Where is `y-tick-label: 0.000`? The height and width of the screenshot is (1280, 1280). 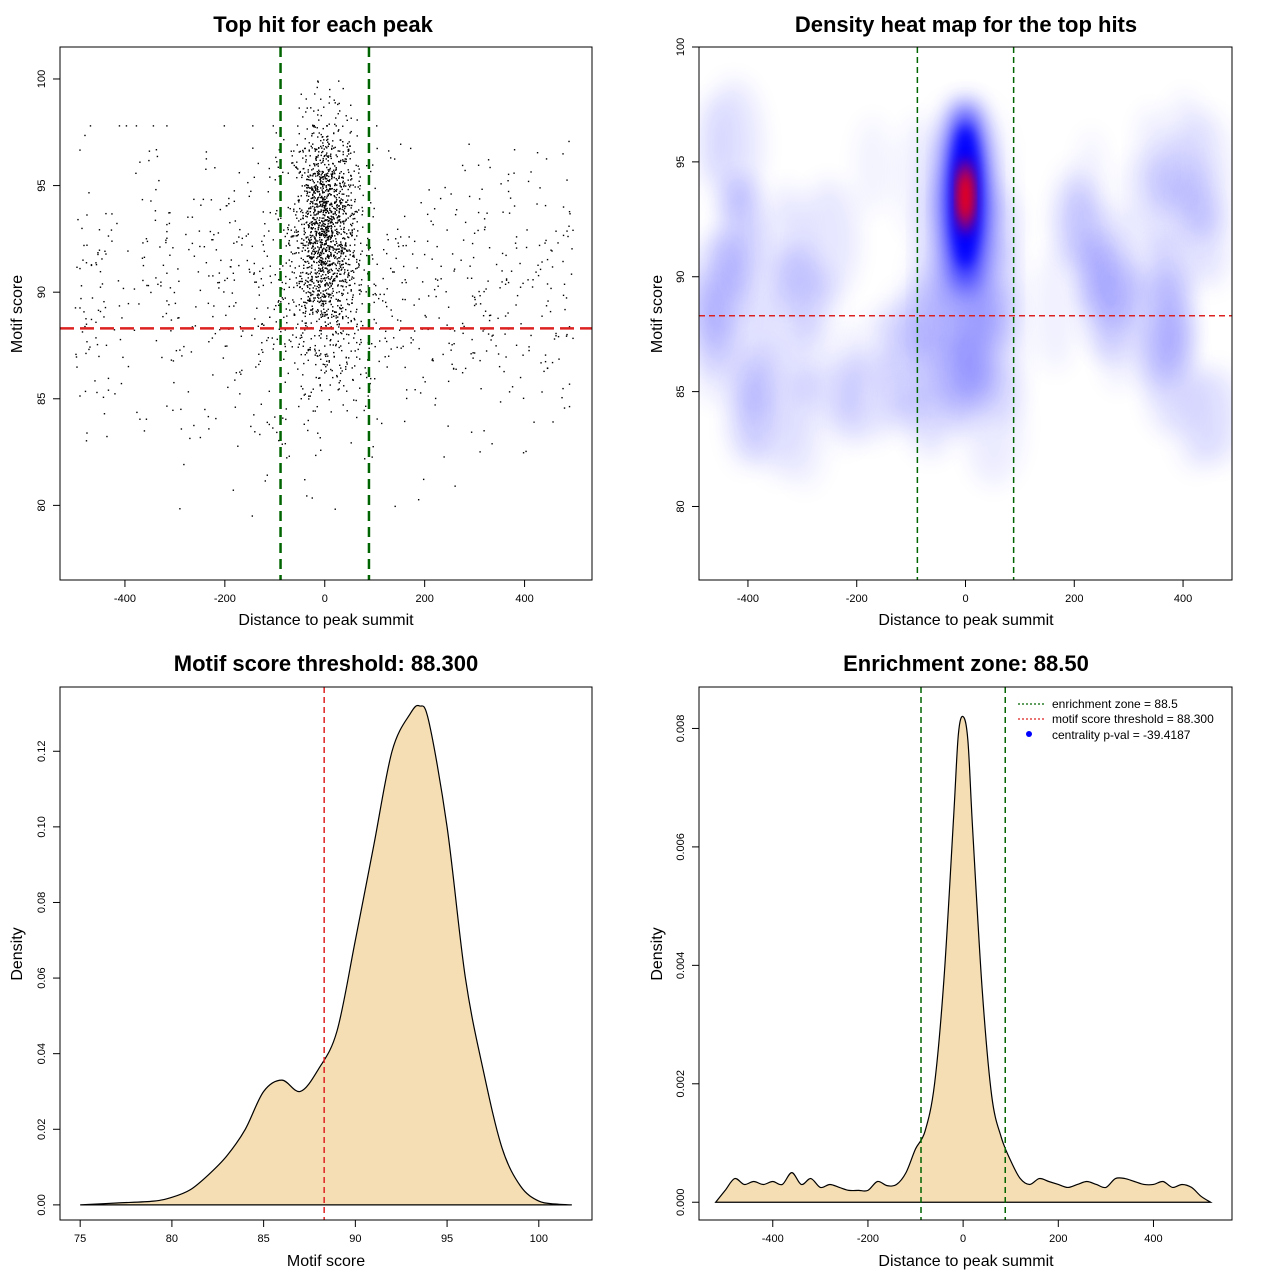
y-tick-label: 0.000 is located at coordinates (681, 1202).